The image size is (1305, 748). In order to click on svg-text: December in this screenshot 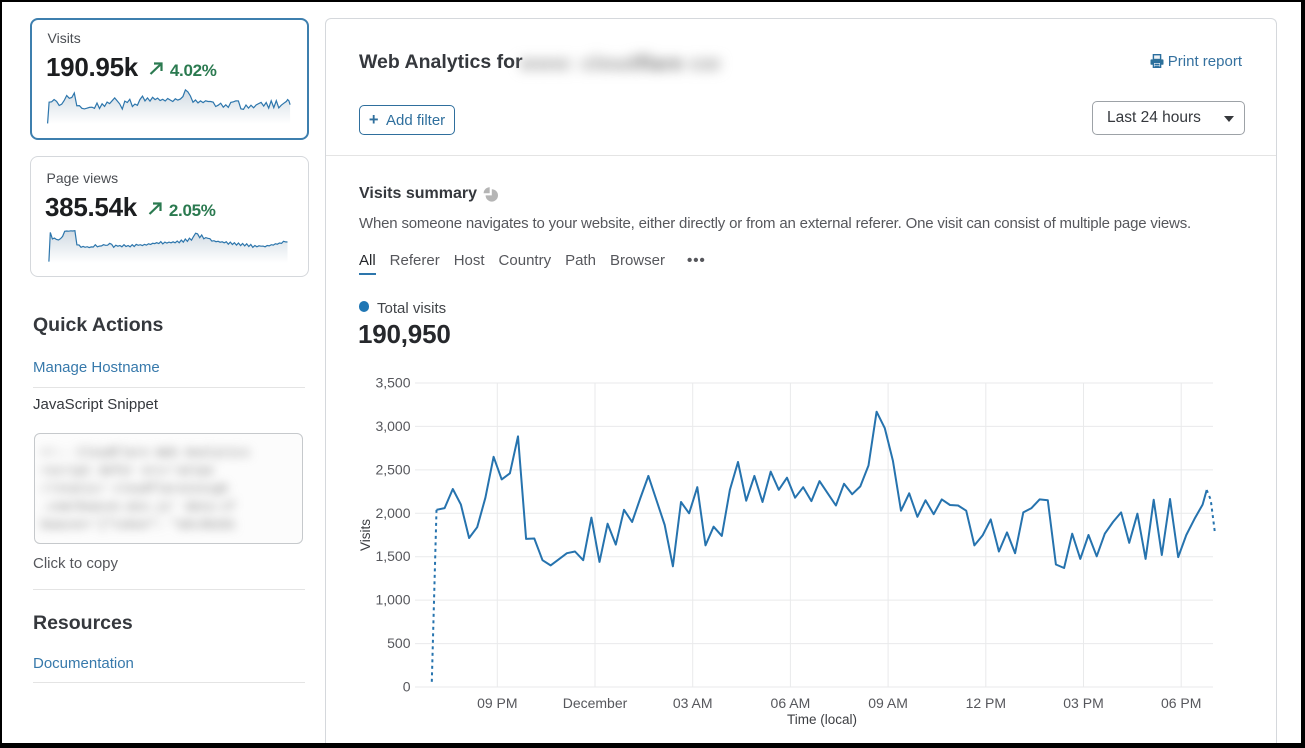, I will do `click(595, 703)`.